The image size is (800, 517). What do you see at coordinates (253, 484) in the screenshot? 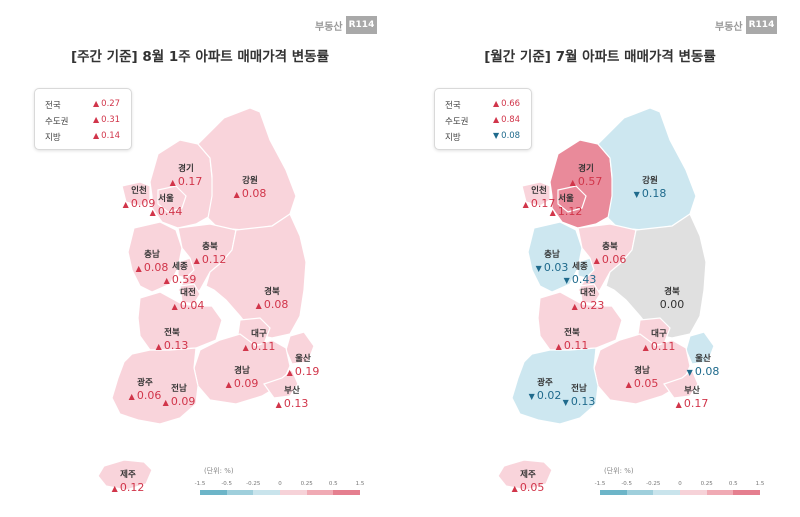
I see `scale-tick: -0.25` at bounding box center [253, 484].